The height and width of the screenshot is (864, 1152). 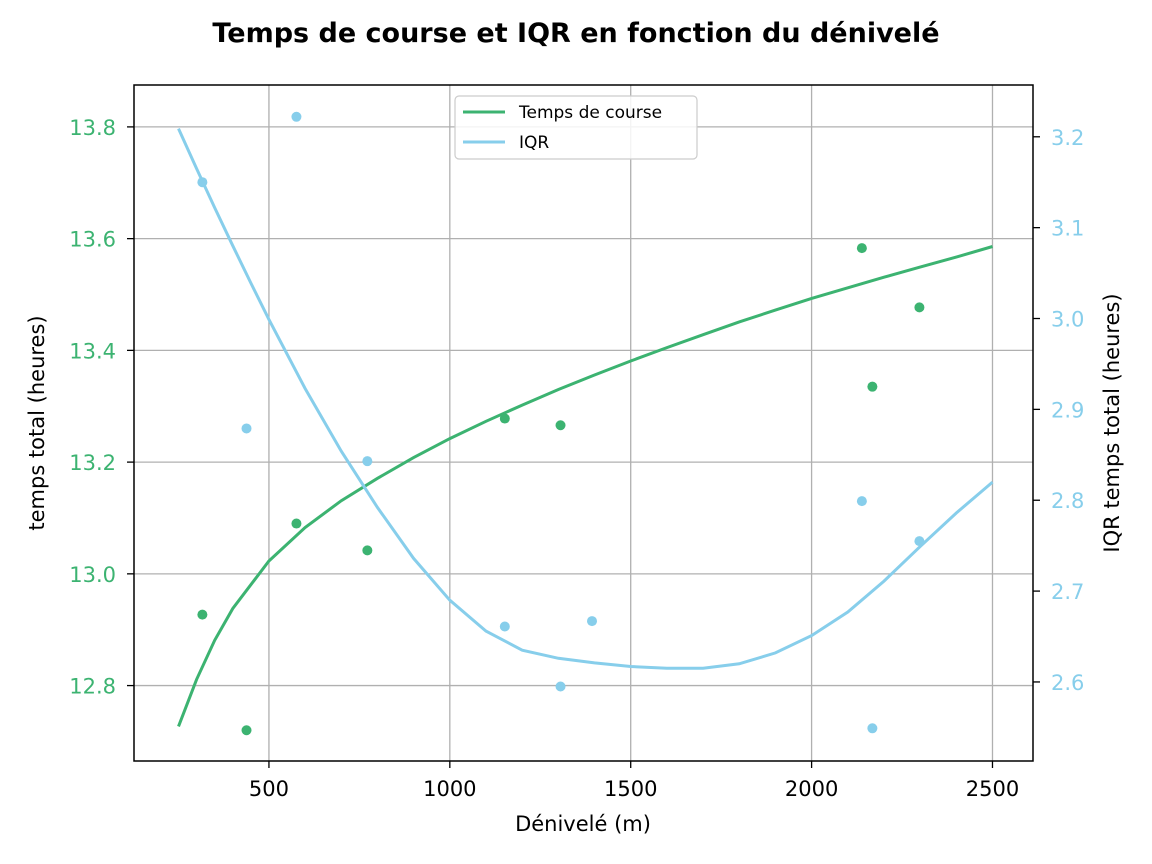 I want to click on y-axis-right: 2.6 2.7 2.8 2.9 3.0 3.1 3.2, so click(x=1058, y=410).